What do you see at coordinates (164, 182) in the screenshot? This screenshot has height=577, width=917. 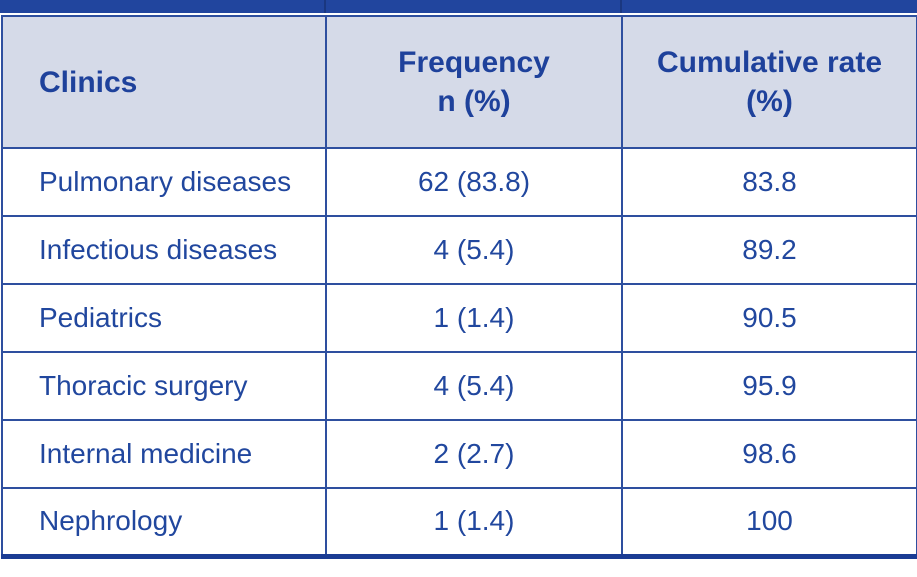 I see `clinic-cell: Pulmonary diseases` at bounding box center [164, 182].